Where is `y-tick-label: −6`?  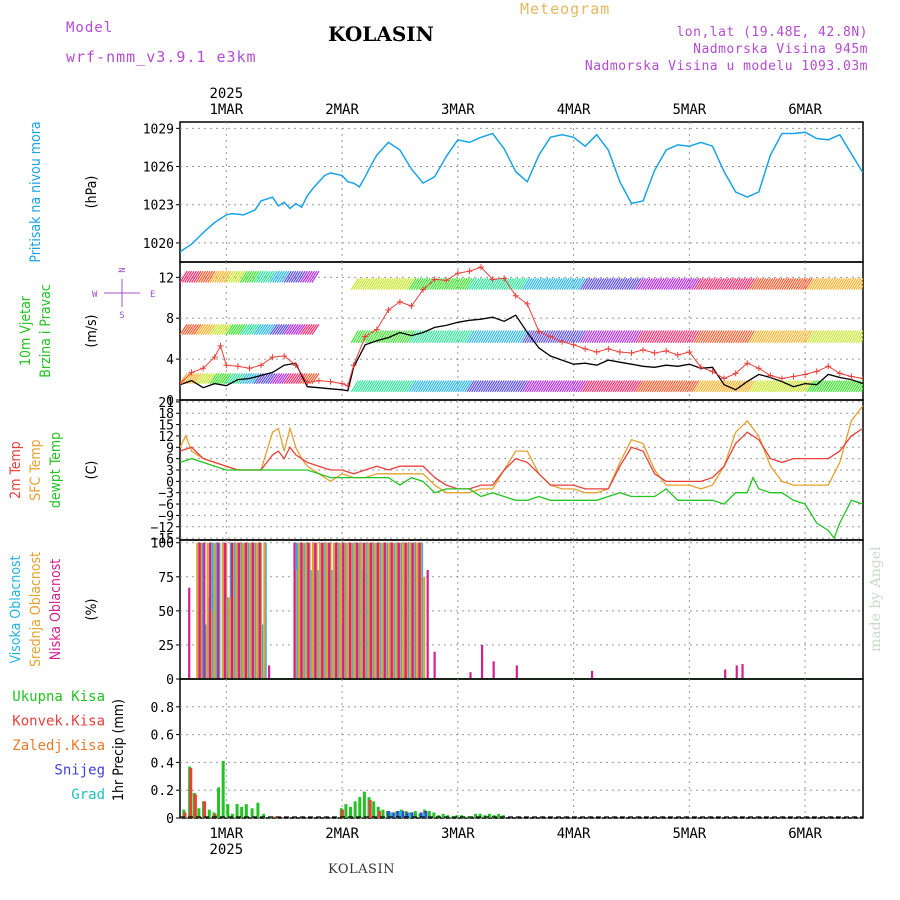 y-tick-label: −6 is located at coordinates (166, 505).